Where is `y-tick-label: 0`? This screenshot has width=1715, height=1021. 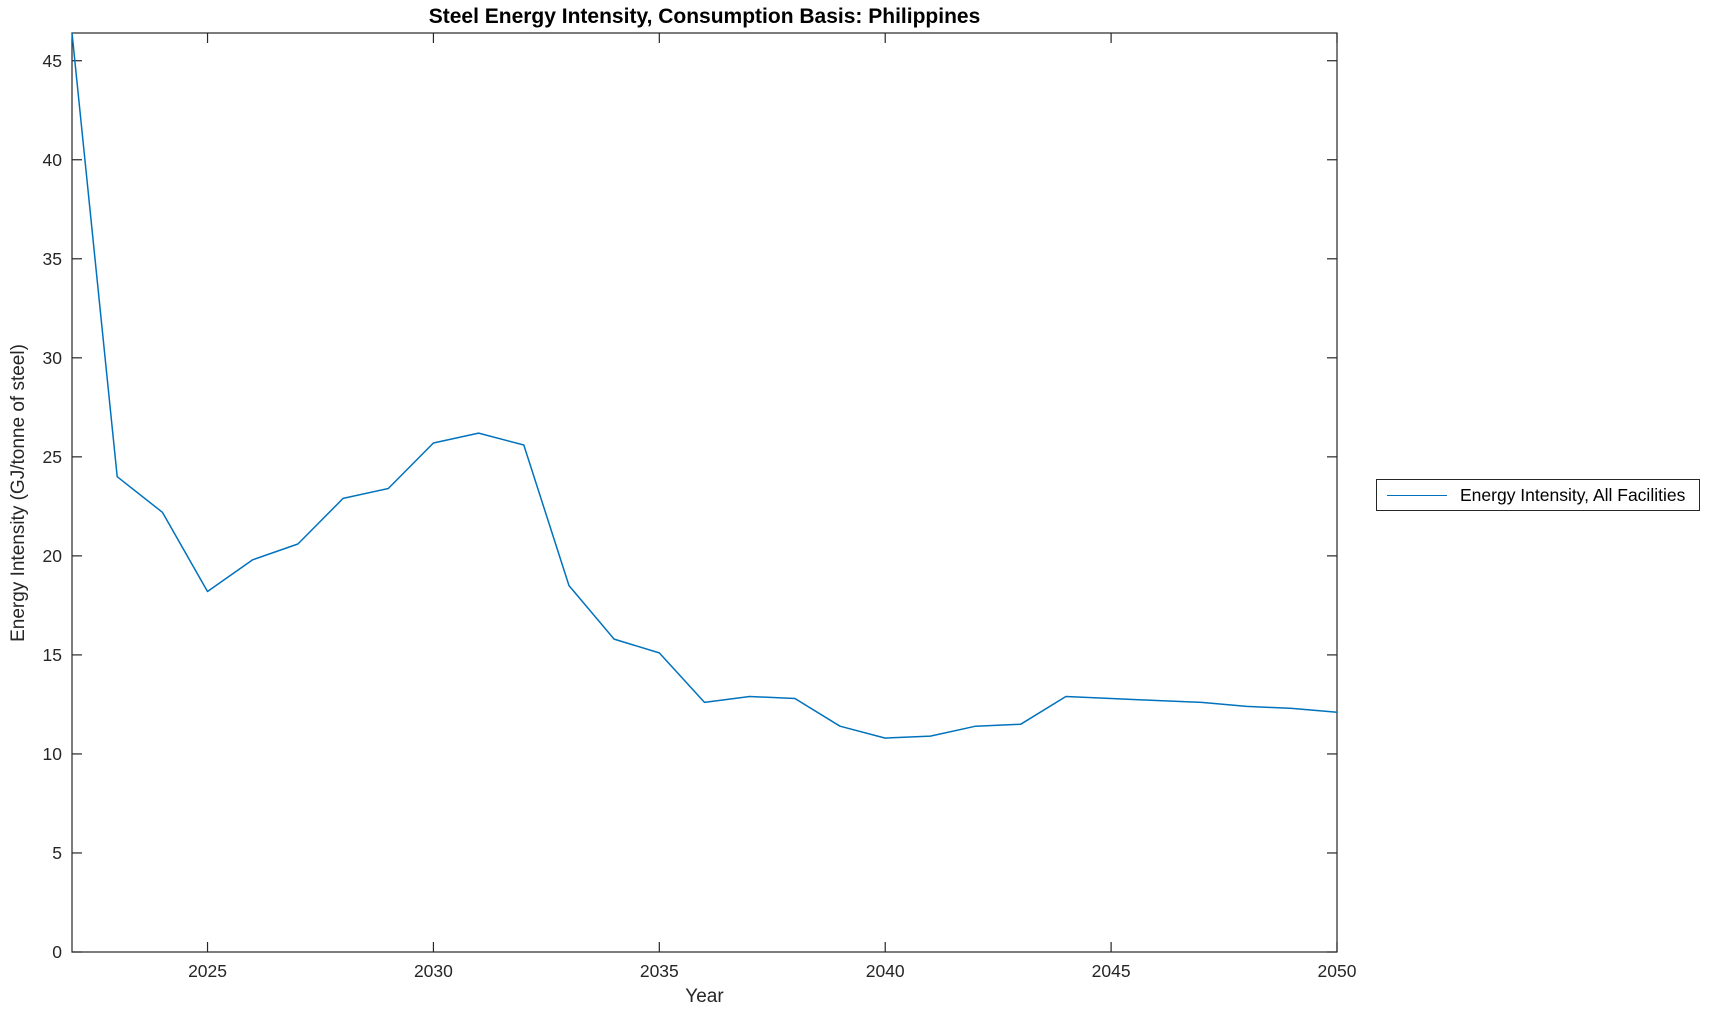 y-tick-label: 0 is located at coordinates (57, 952).